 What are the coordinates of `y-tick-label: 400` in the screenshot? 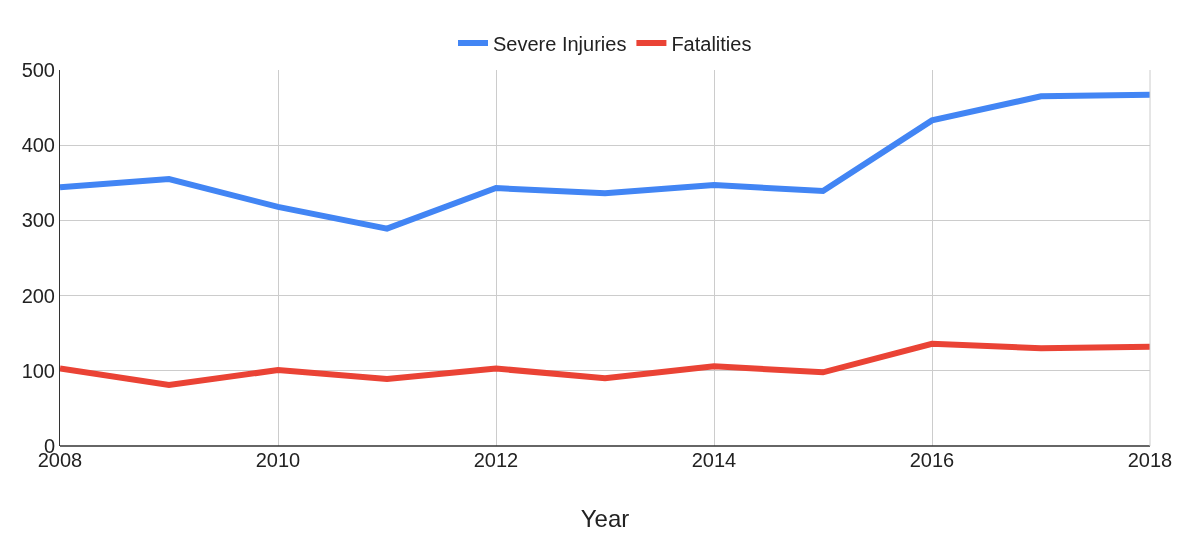 It's located at (38, 145).